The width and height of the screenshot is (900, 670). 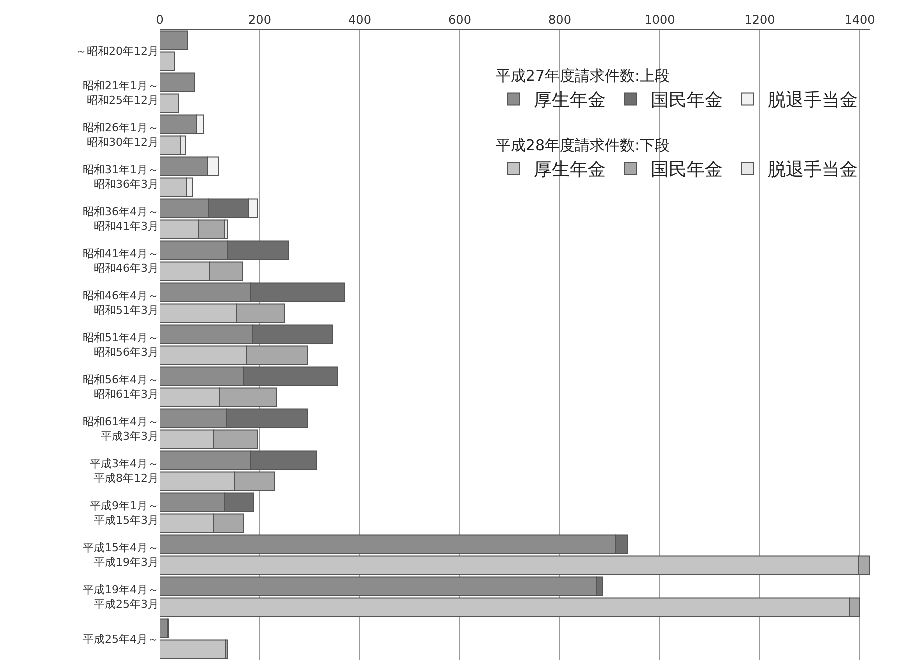 What do you see at coordinates (860, 20) in the screenshot?
I see `x-tick-label: 1400` at bounding box center [860, 20].